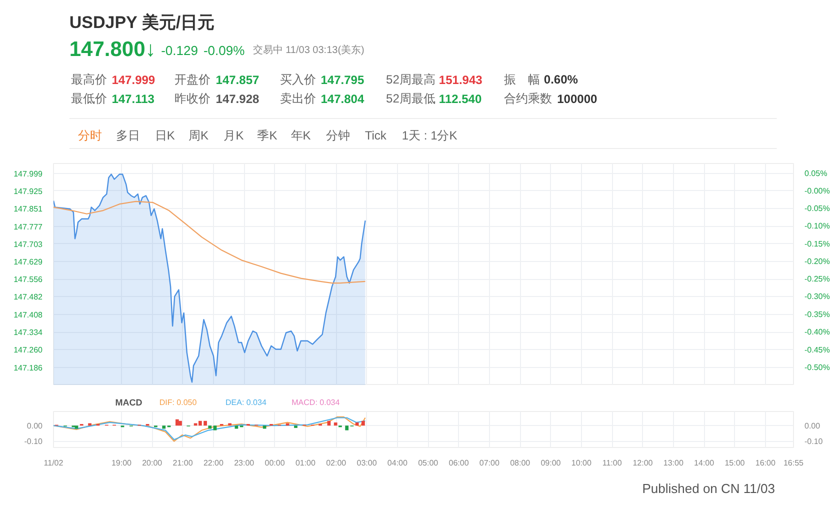  I want to click on x-tick-label: 07:00, so click(489, 463).